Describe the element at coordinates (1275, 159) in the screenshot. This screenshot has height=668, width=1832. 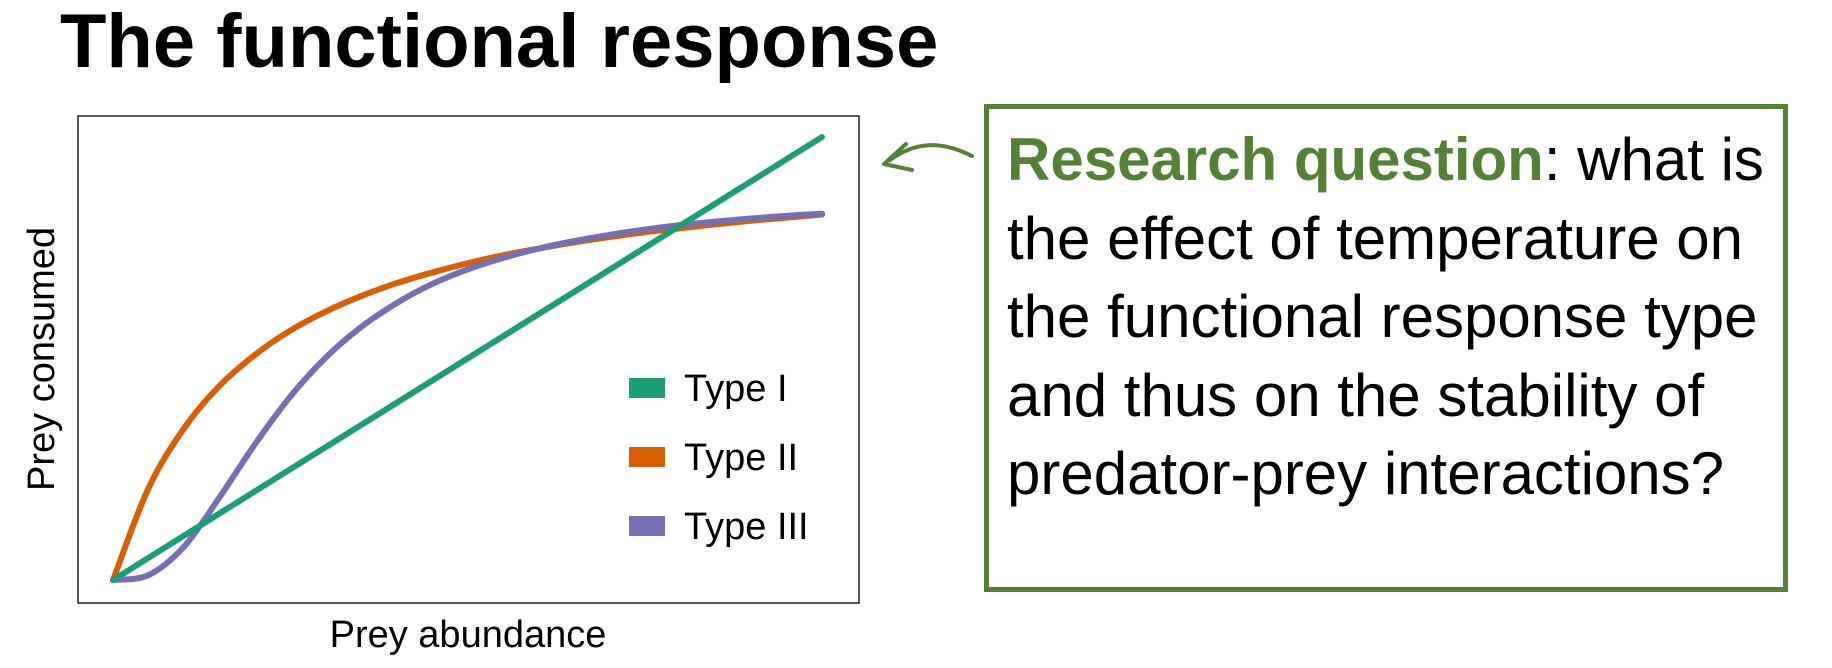
I see `research-question-label: Research question` at that location.